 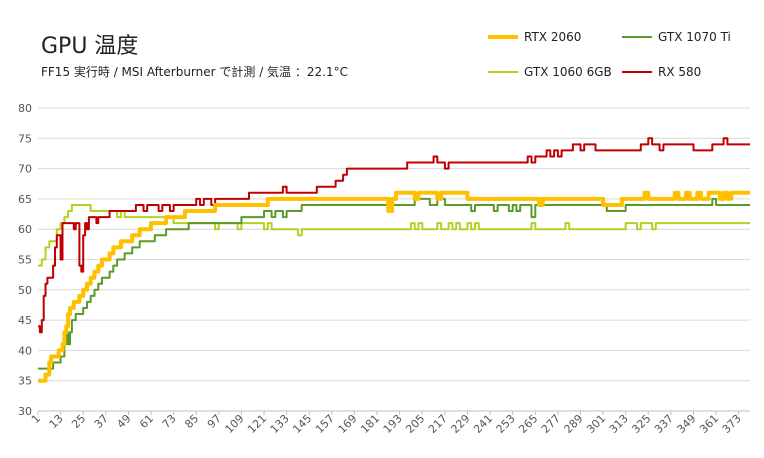 I want to click on x-tick-label-13: 13, so click(x=56, y=421).